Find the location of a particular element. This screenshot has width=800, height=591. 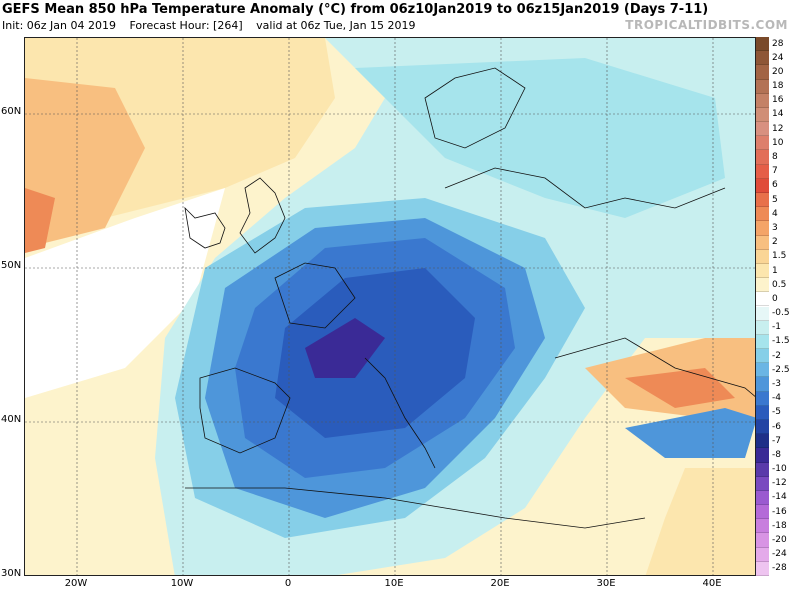

lon-label-10e: 10E is located at coordinates (394, 583).